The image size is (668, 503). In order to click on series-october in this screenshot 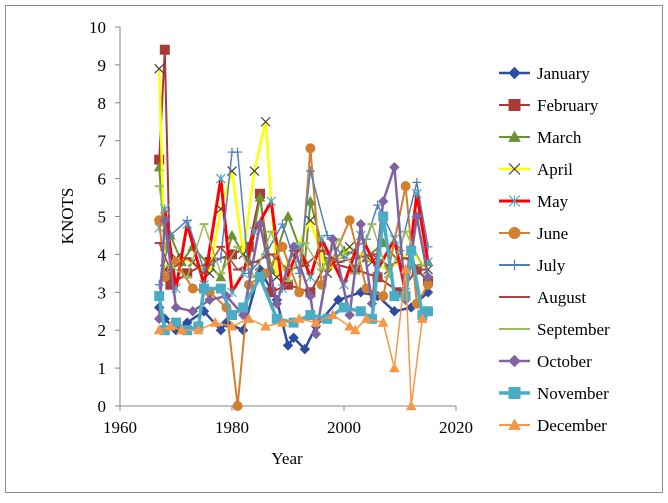, I will do `click(293, 251)`.